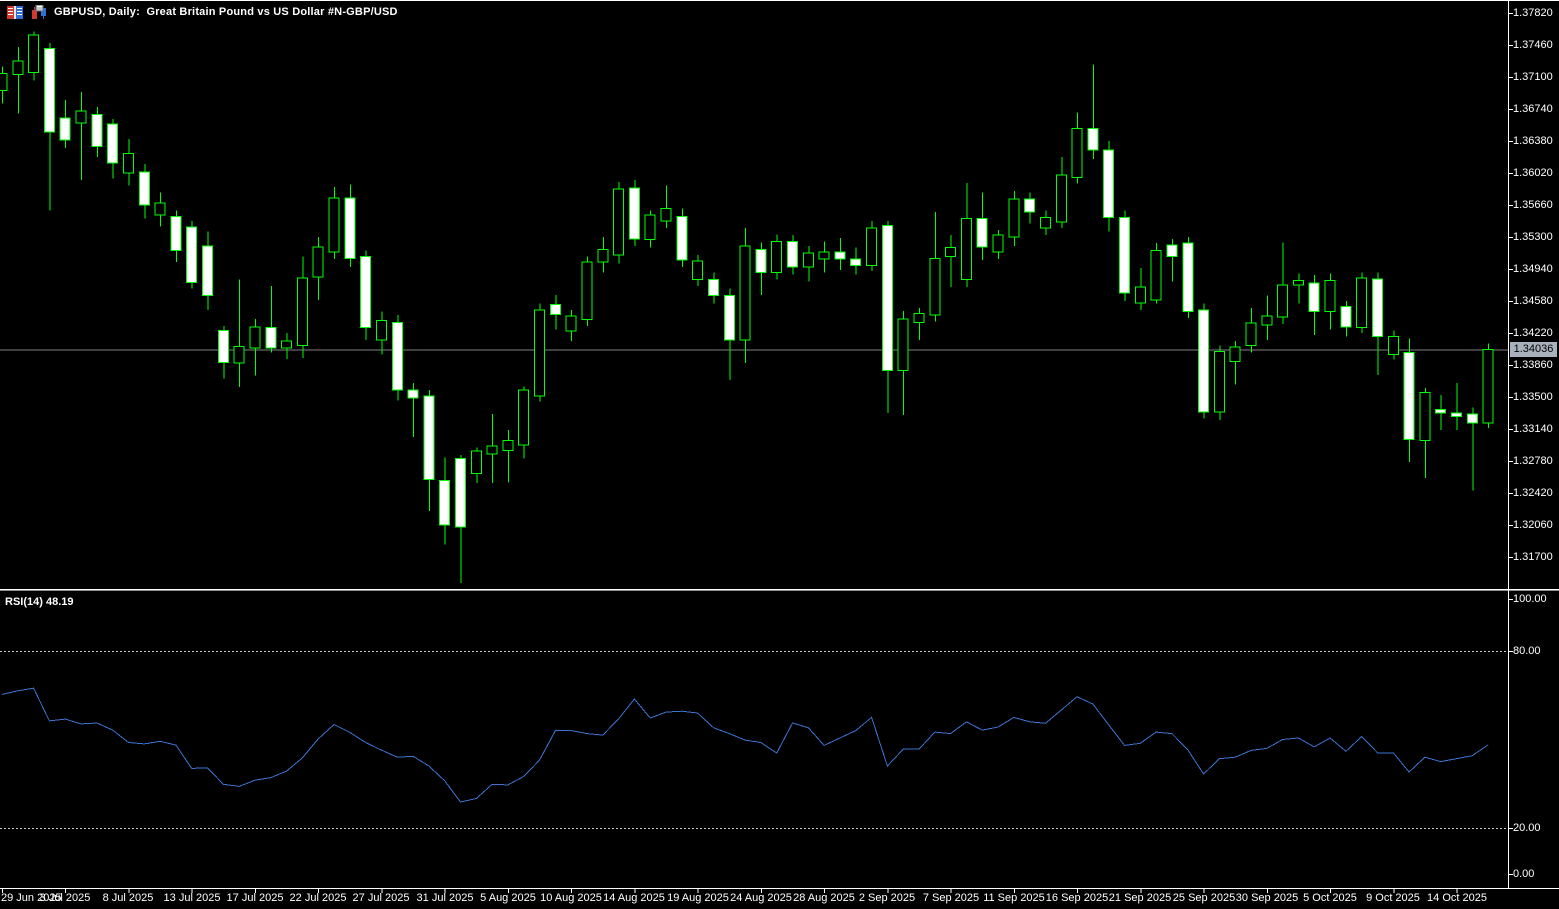 The width and height of the screenshot is (1559, 909). I want to click on rsi-level-label: 80.00, so click(1527, 651).